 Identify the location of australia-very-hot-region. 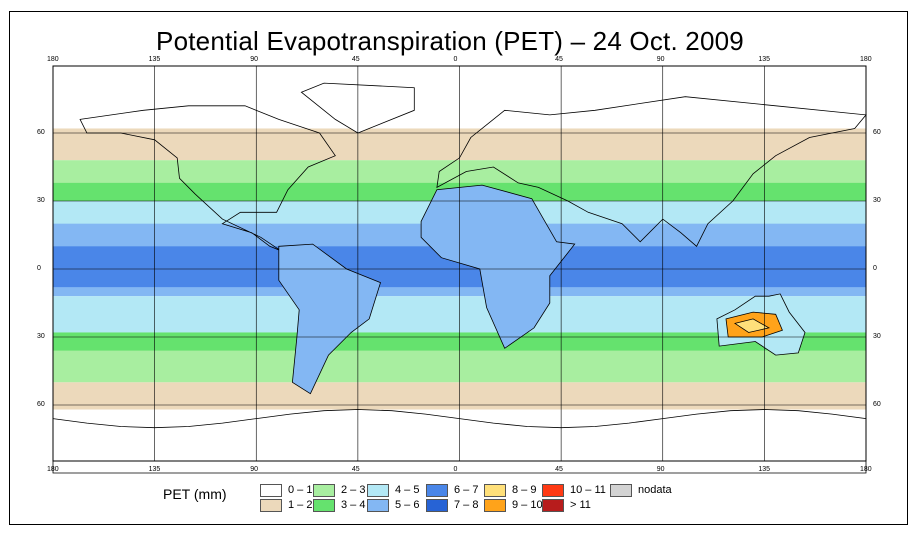
(752, 325).